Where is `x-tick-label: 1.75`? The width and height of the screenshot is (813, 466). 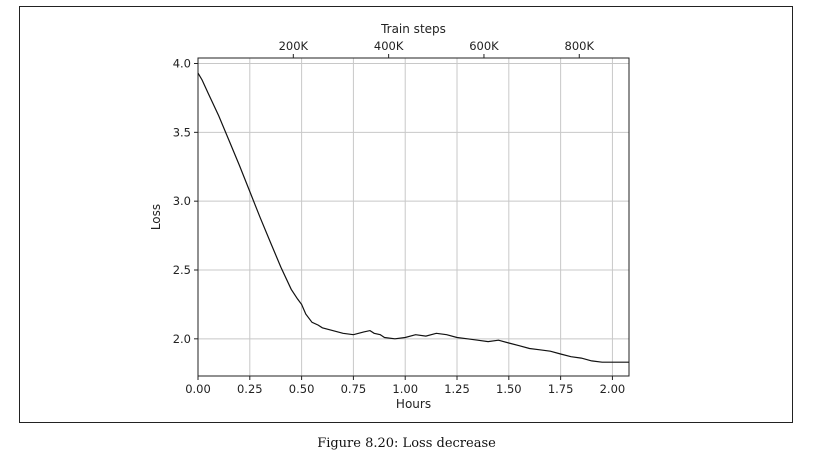
x-tick-label: 1.75 is located at coordinates (561, 389).